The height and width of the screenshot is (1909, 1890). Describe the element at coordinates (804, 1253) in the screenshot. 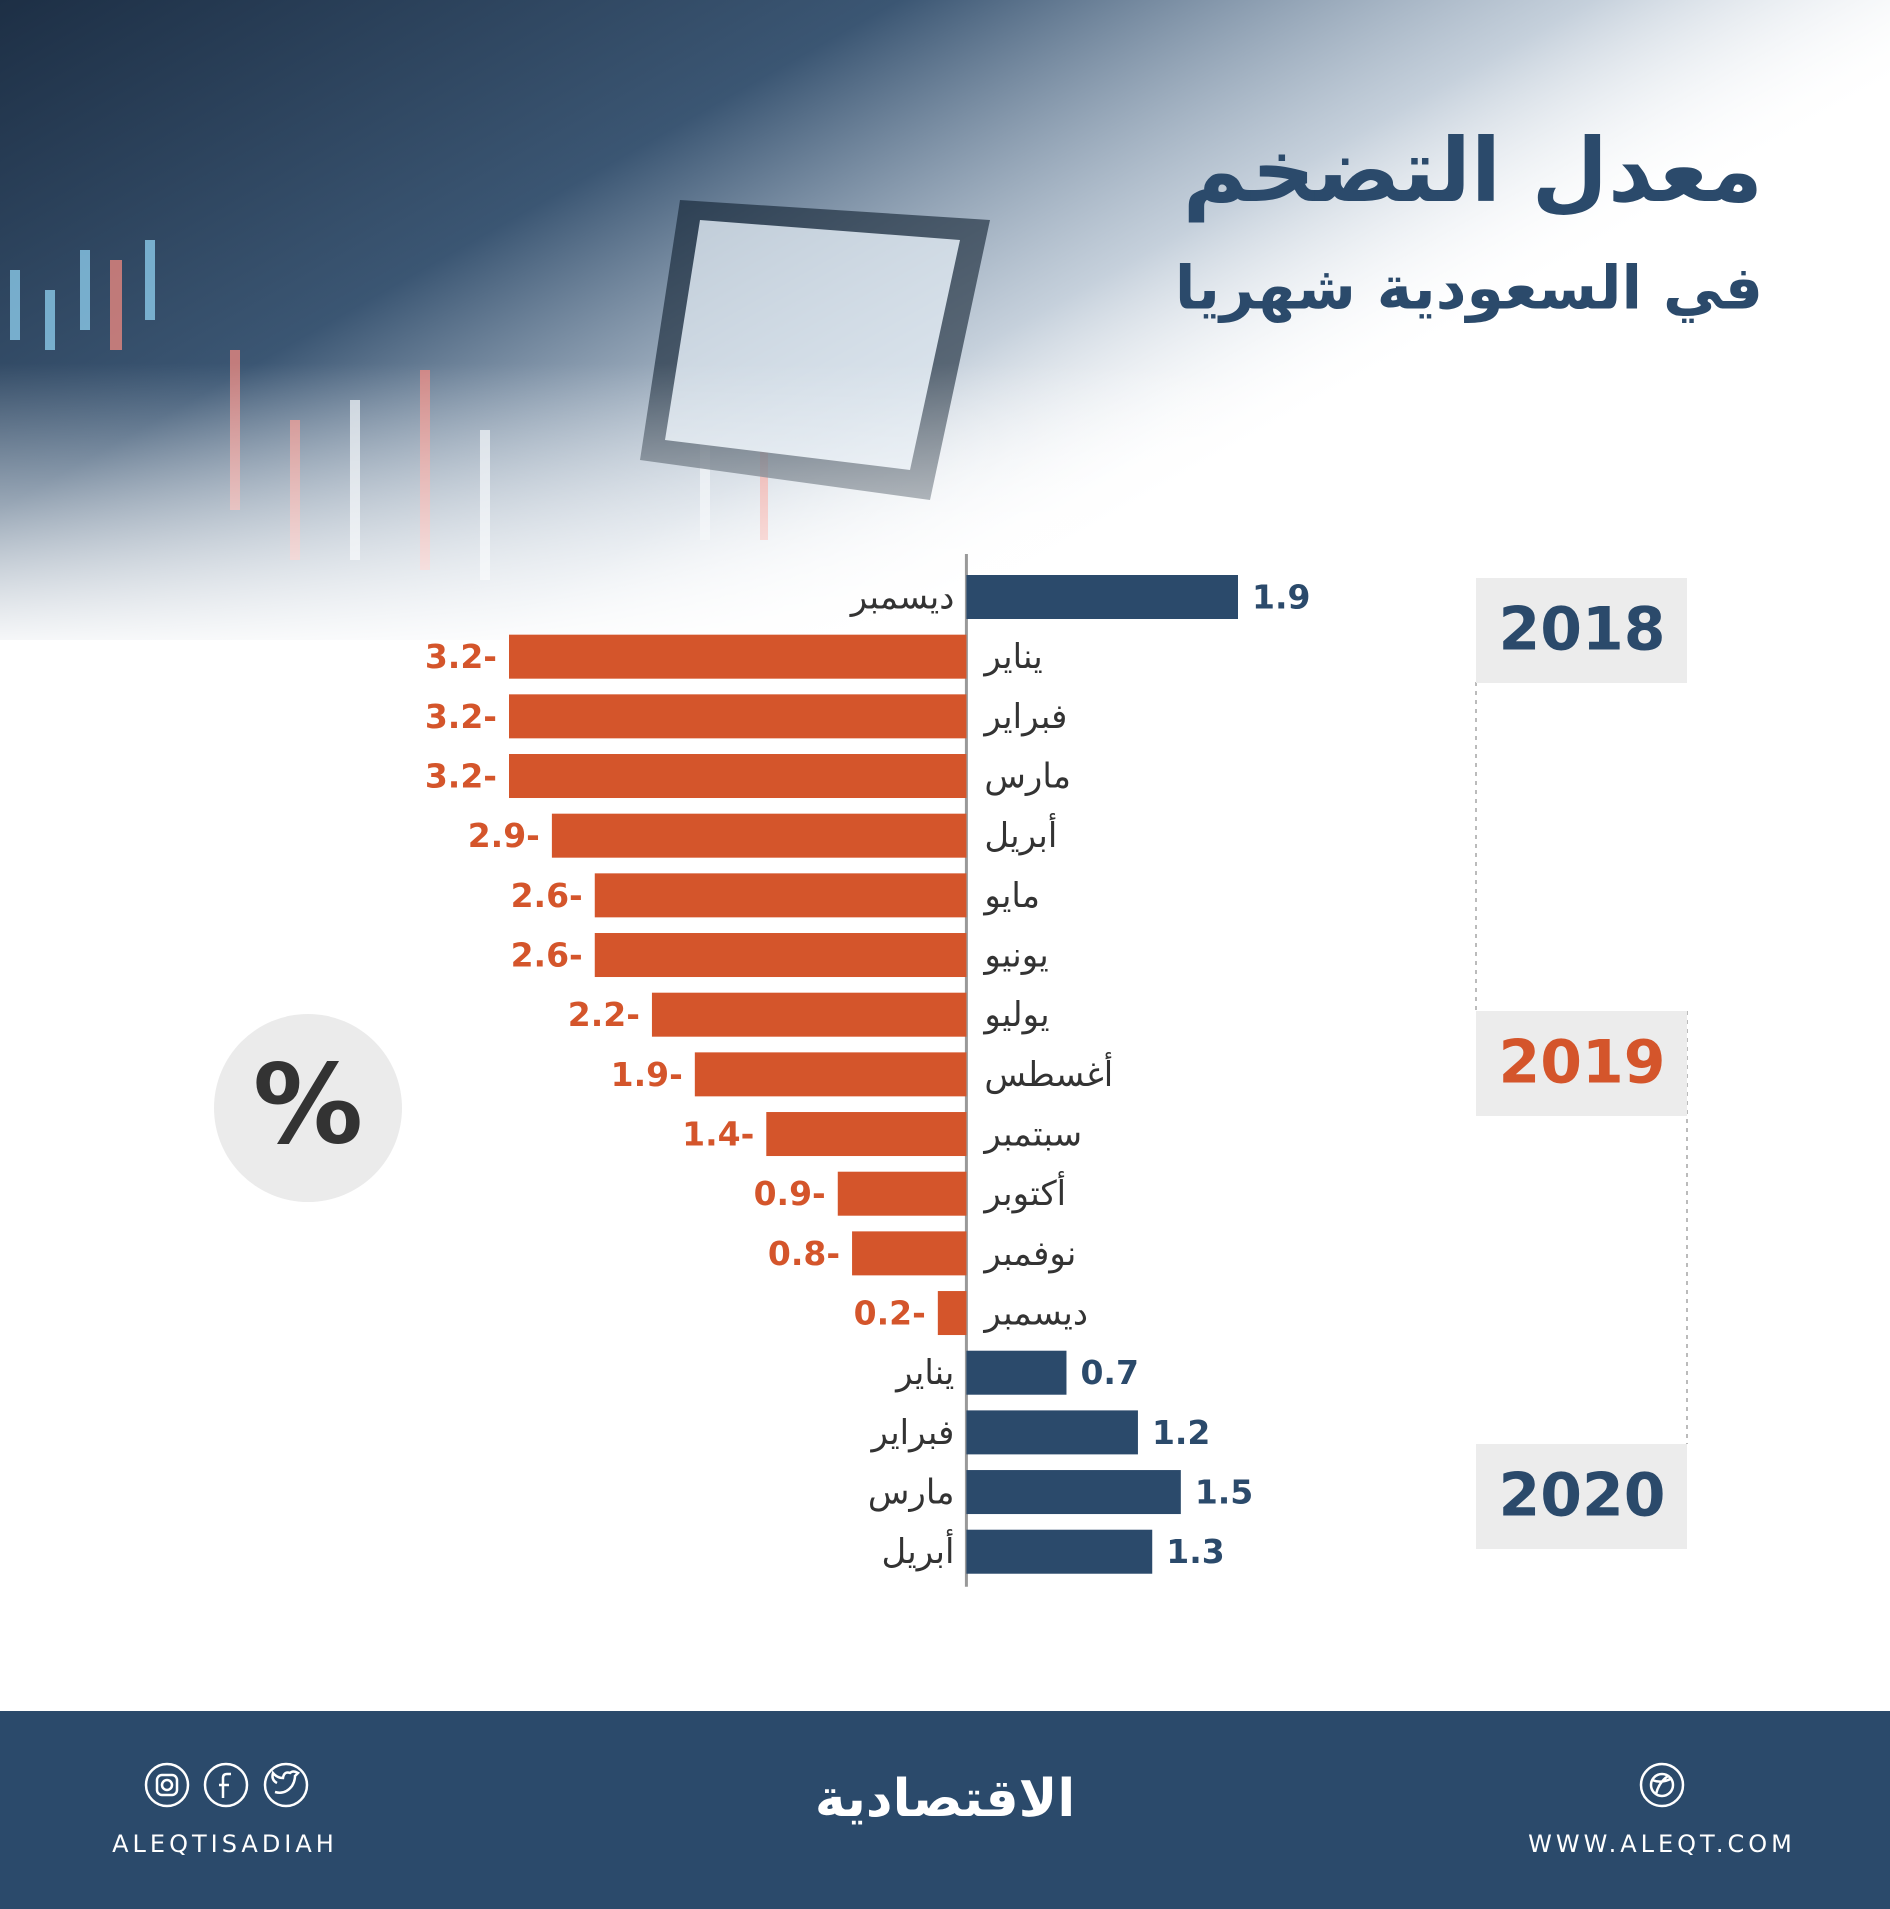

I see `value-label: 0.8-` at that location.